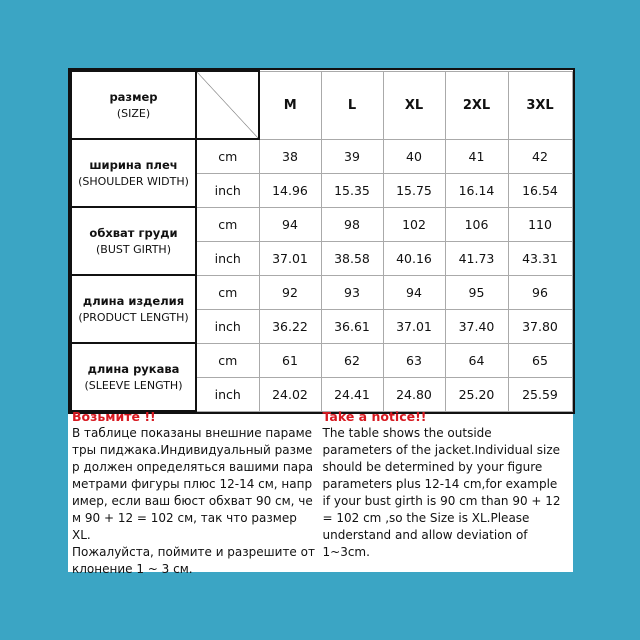 The height and width of the screenshot is (640, 640). Describe the element at coordinates (133, 309) in the screenshot. I see `measure-label-cell: длина изделия (PRODUCT LENGTH)` at that location.